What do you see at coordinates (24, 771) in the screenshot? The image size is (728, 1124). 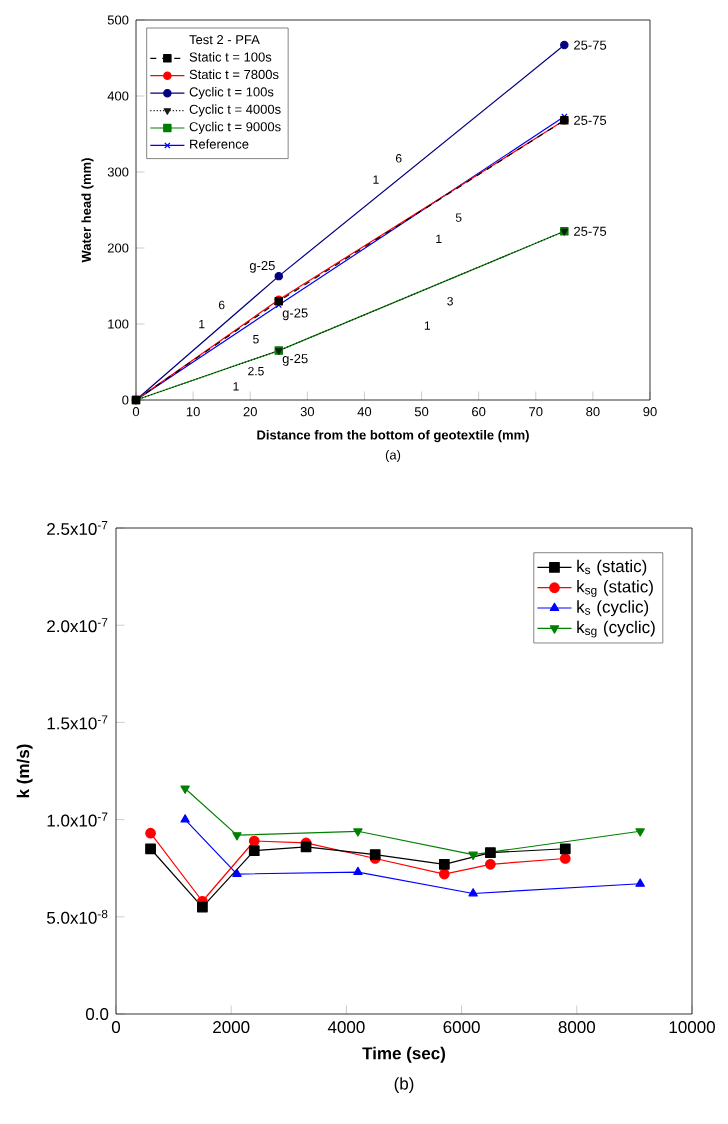 I see `y-axis-title: k (m/s)` at bounding box center [24, 771].